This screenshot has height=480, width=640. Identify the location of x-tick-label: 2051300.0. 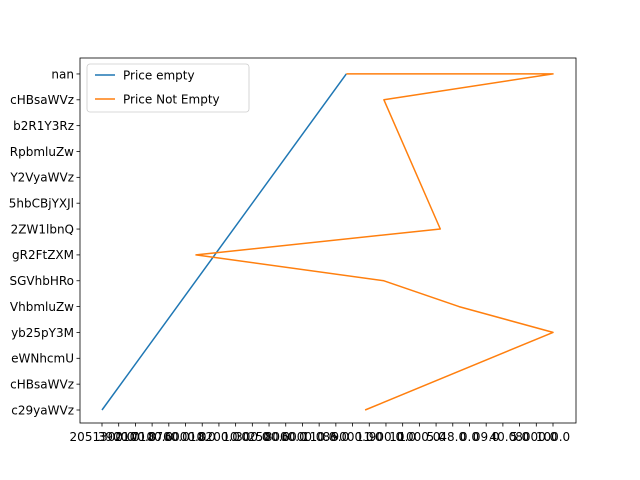
(102, 437).